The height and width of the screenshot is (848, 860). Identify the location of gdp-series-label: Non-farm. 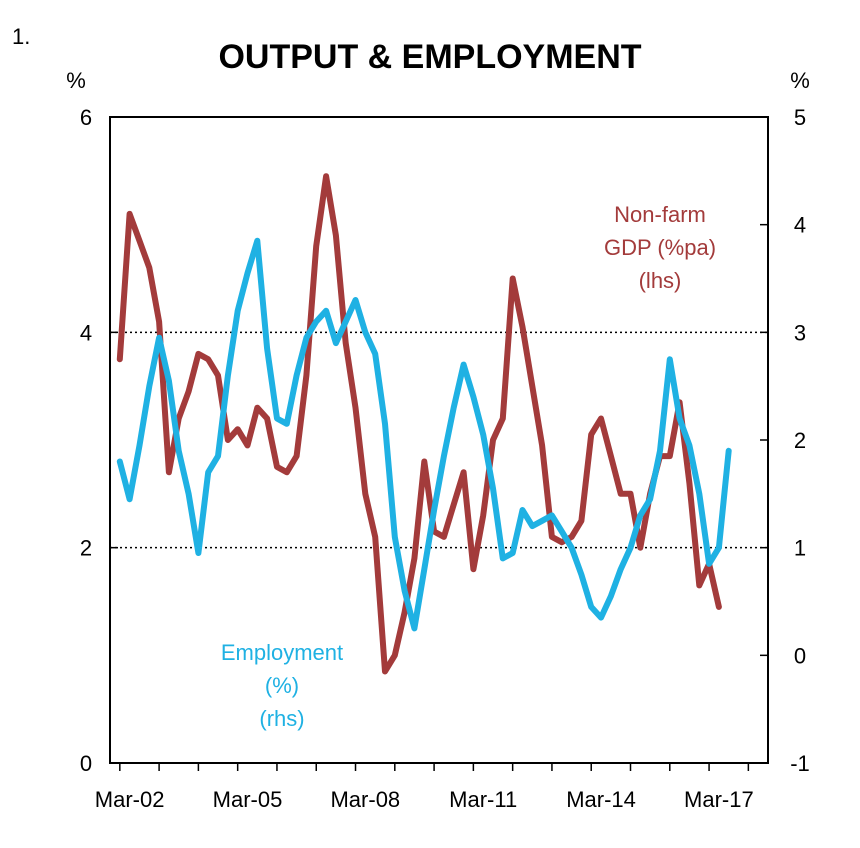
(660, 214).